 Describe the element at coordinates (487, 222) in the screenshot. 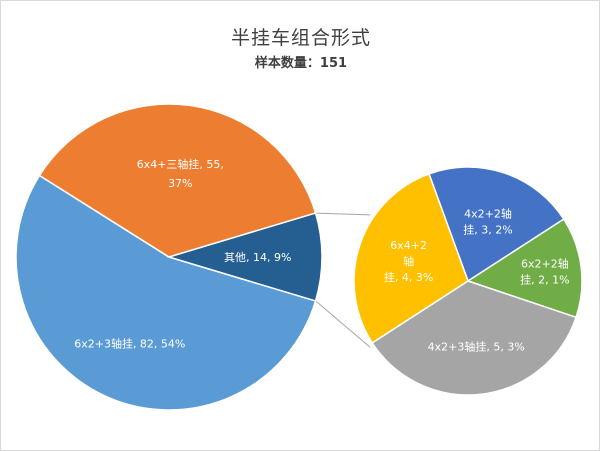

I see `secondary-data-label: 4x2+2轴挂, 3, 2%` at that location.